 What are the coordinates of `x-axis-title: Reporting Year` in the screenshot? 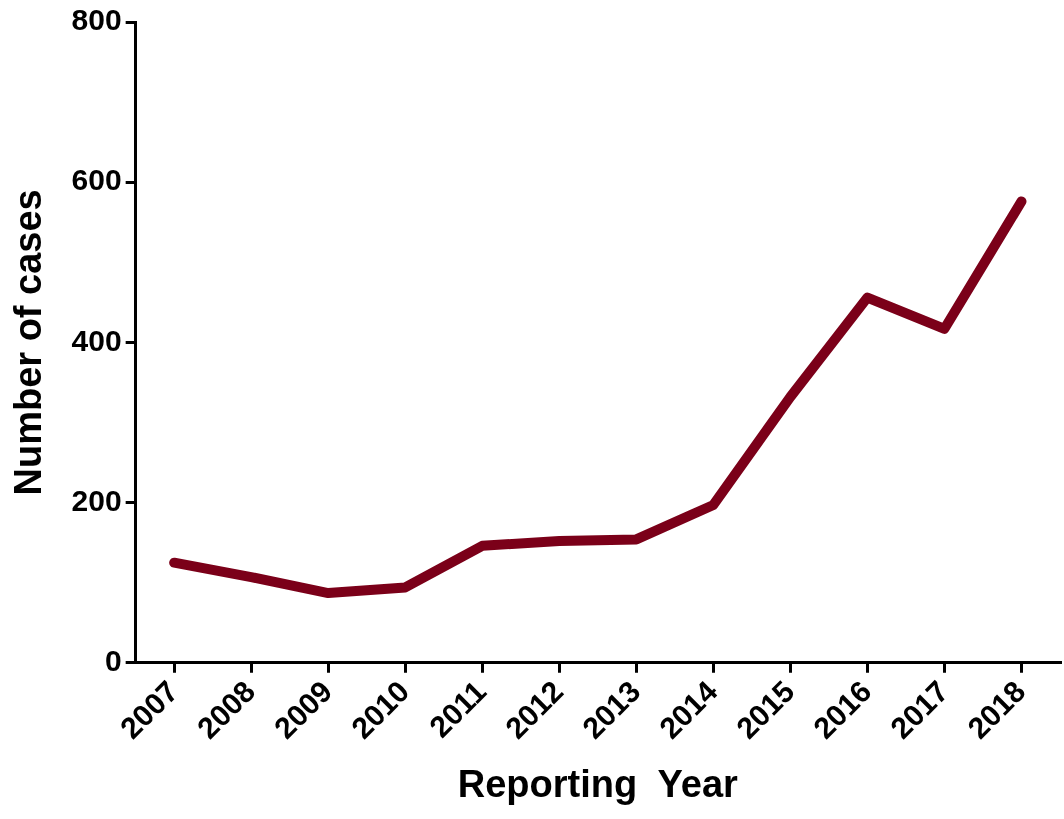 It's located at (598, 783).